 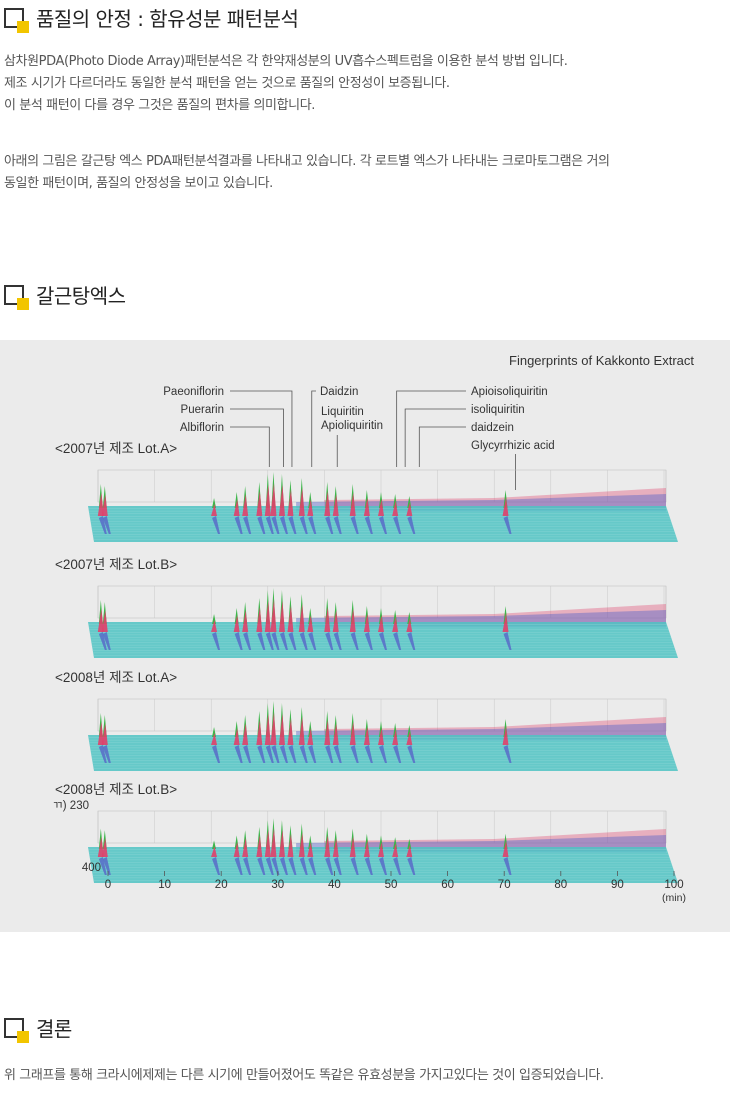 What do you see at coordinates (108, 885) in the screenshot?
I see `x-tick-label: 0` at bounding box center [108, 885].